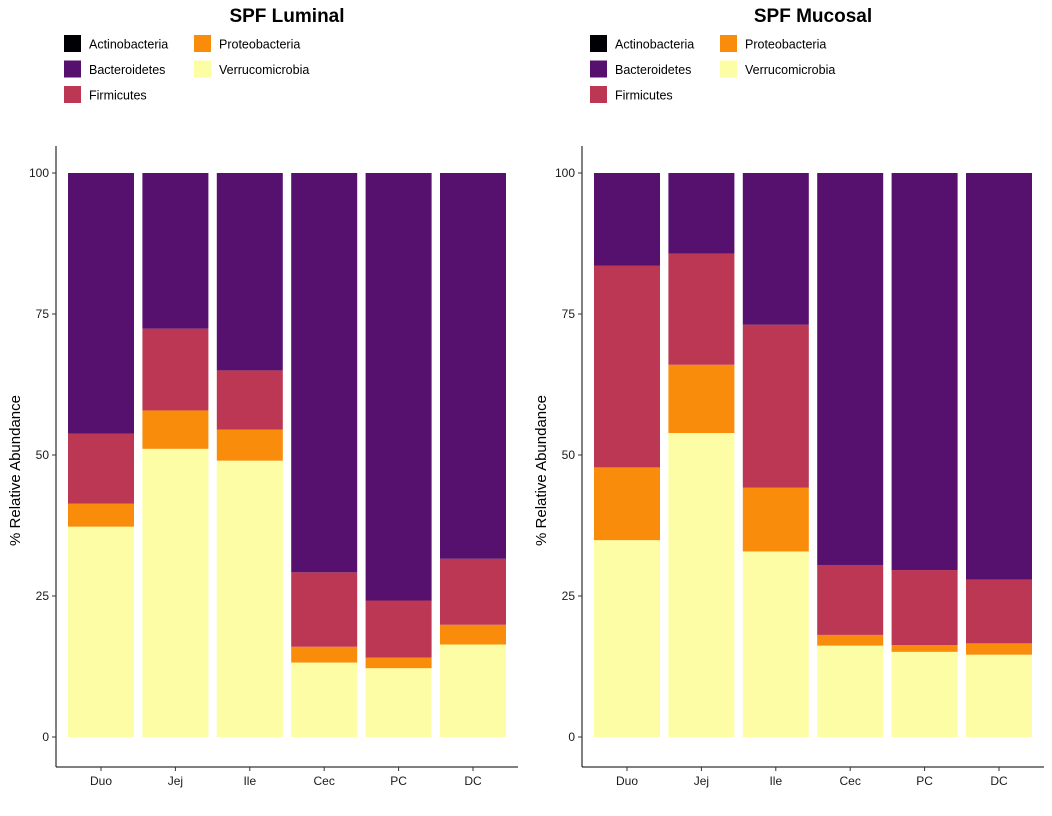  I want to click on bar-ile-proteobacteria, so click(775, 519).